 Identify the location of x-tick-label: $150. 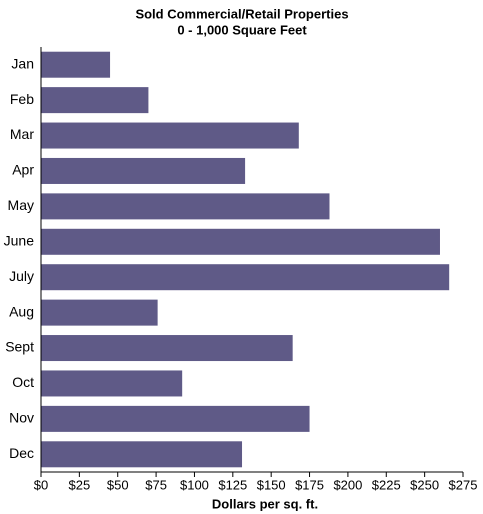
(271, 484).